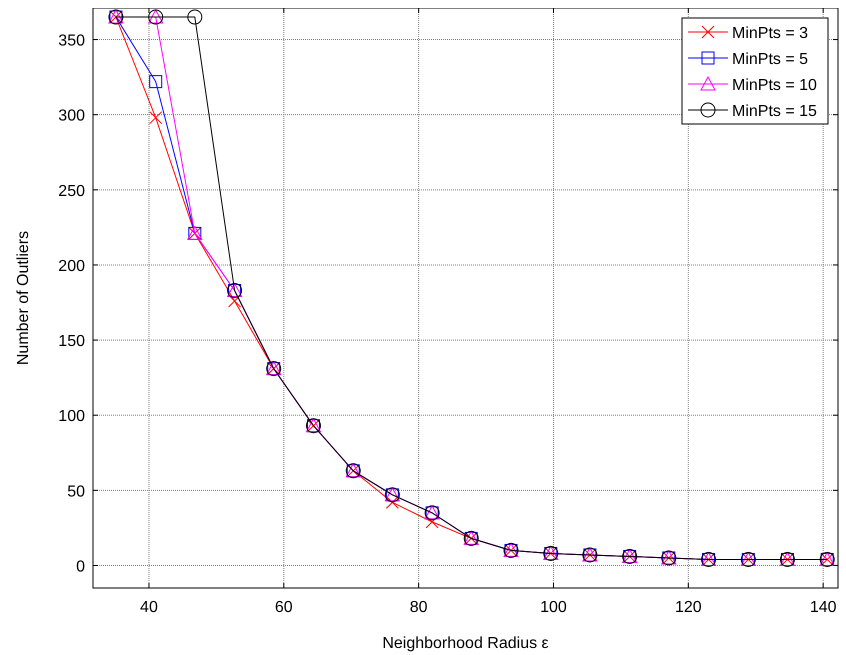 This screenshot has width=846, height=655. What do you see at coordinates (419, 607) in the screenshot?
I see `x-tick-label: 80` at bounding box center [419, 607].